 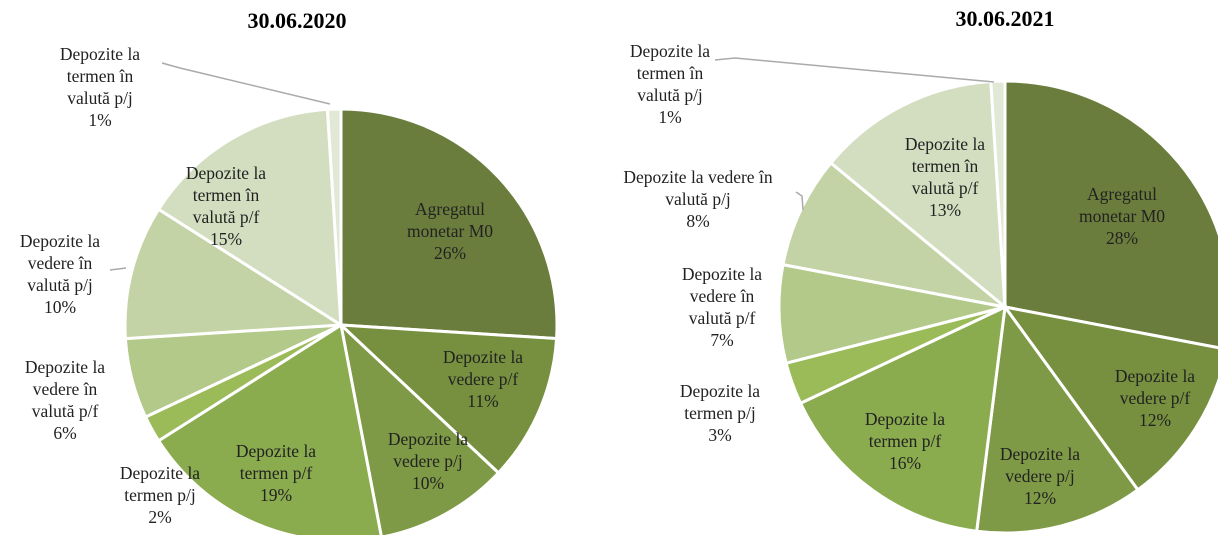 What do you see at coordinates (722, 340) in the screenshot?
I see `value-label: 7%` at bounding box center [722, 340].